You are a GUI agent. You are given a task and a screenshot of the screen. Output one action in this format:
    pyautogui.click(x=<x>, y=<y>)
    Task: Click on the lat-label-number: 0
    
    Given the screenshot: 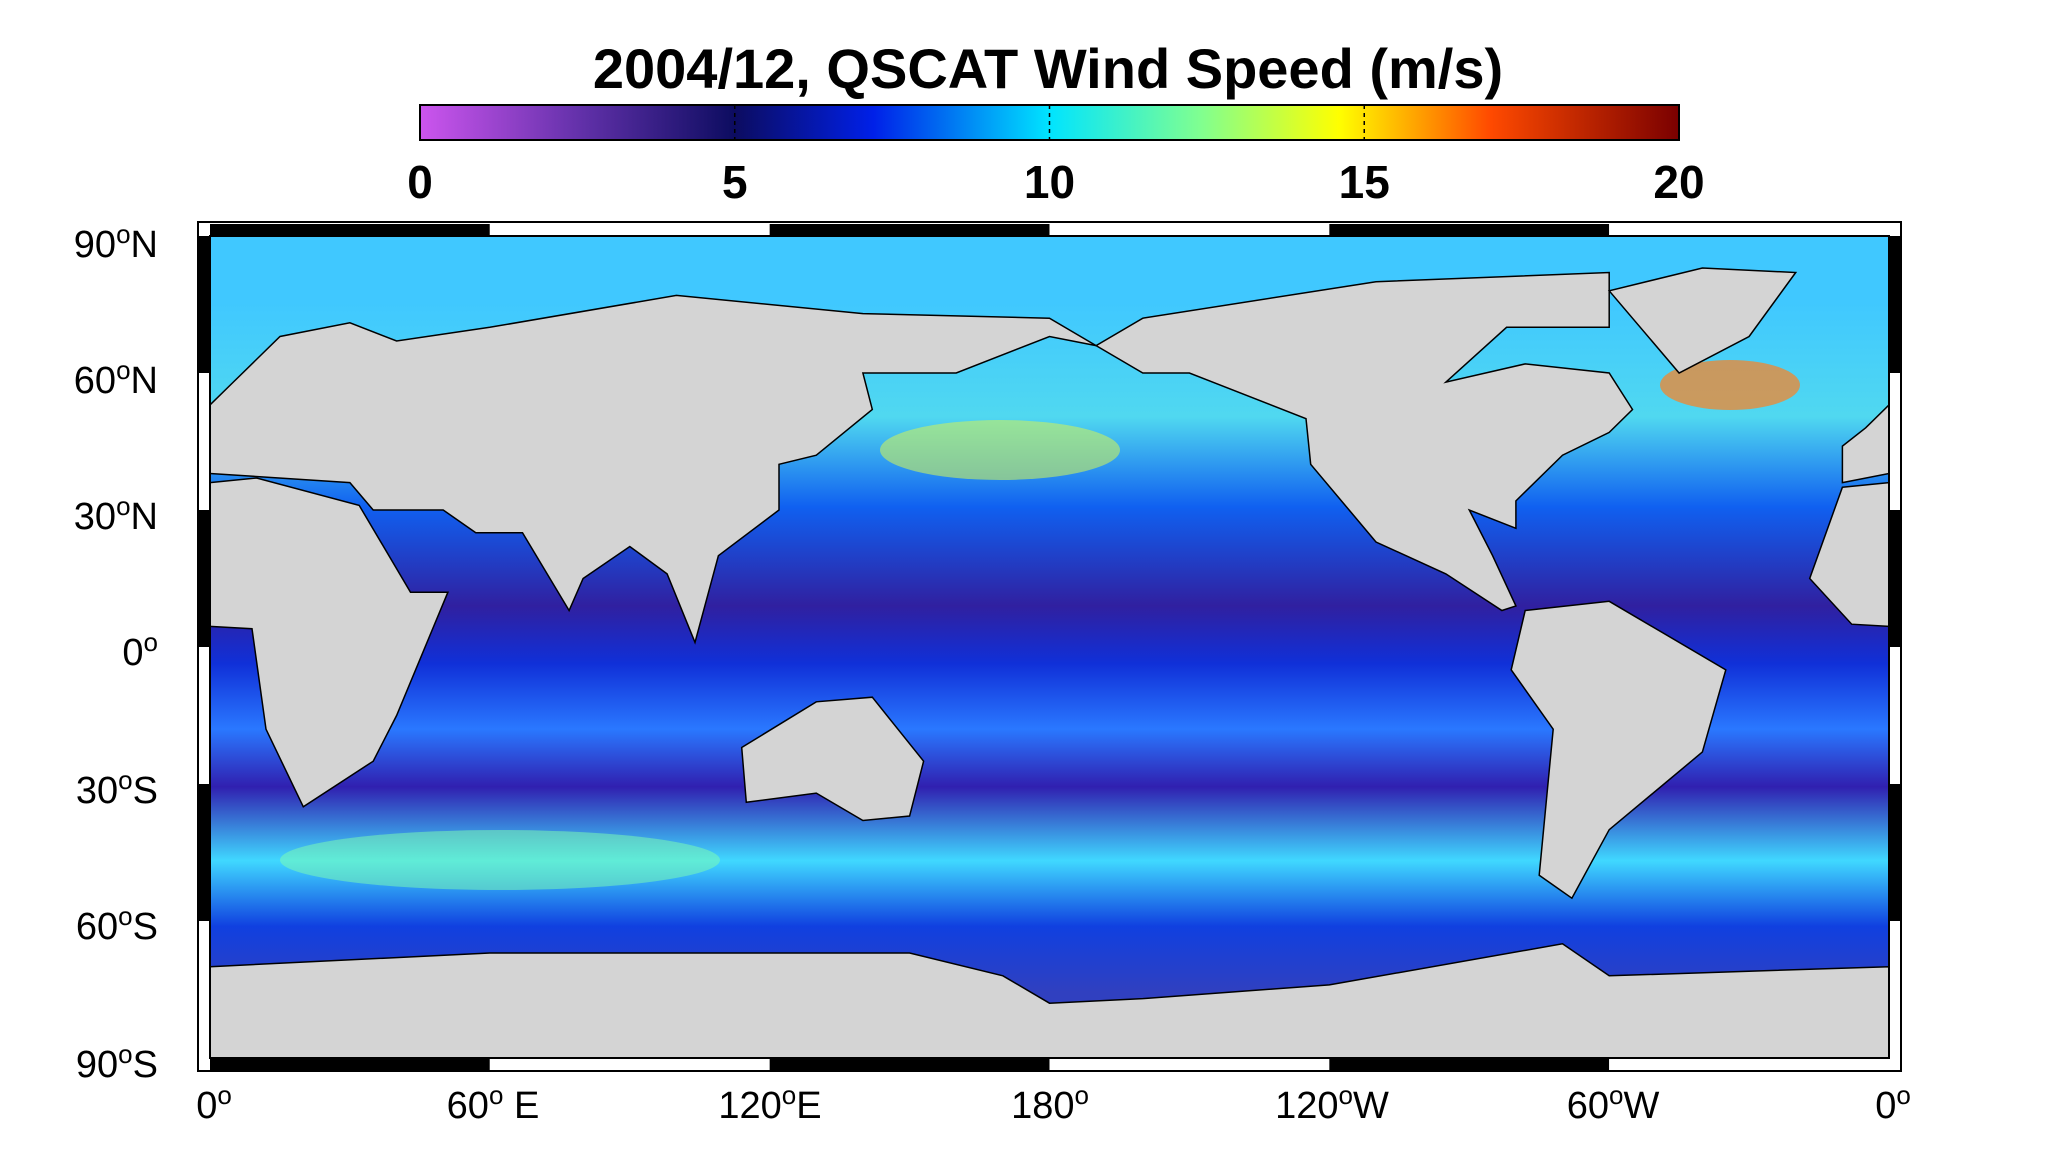 What is the action you would take?
    pyautogui.click(x=132, y=653)
    